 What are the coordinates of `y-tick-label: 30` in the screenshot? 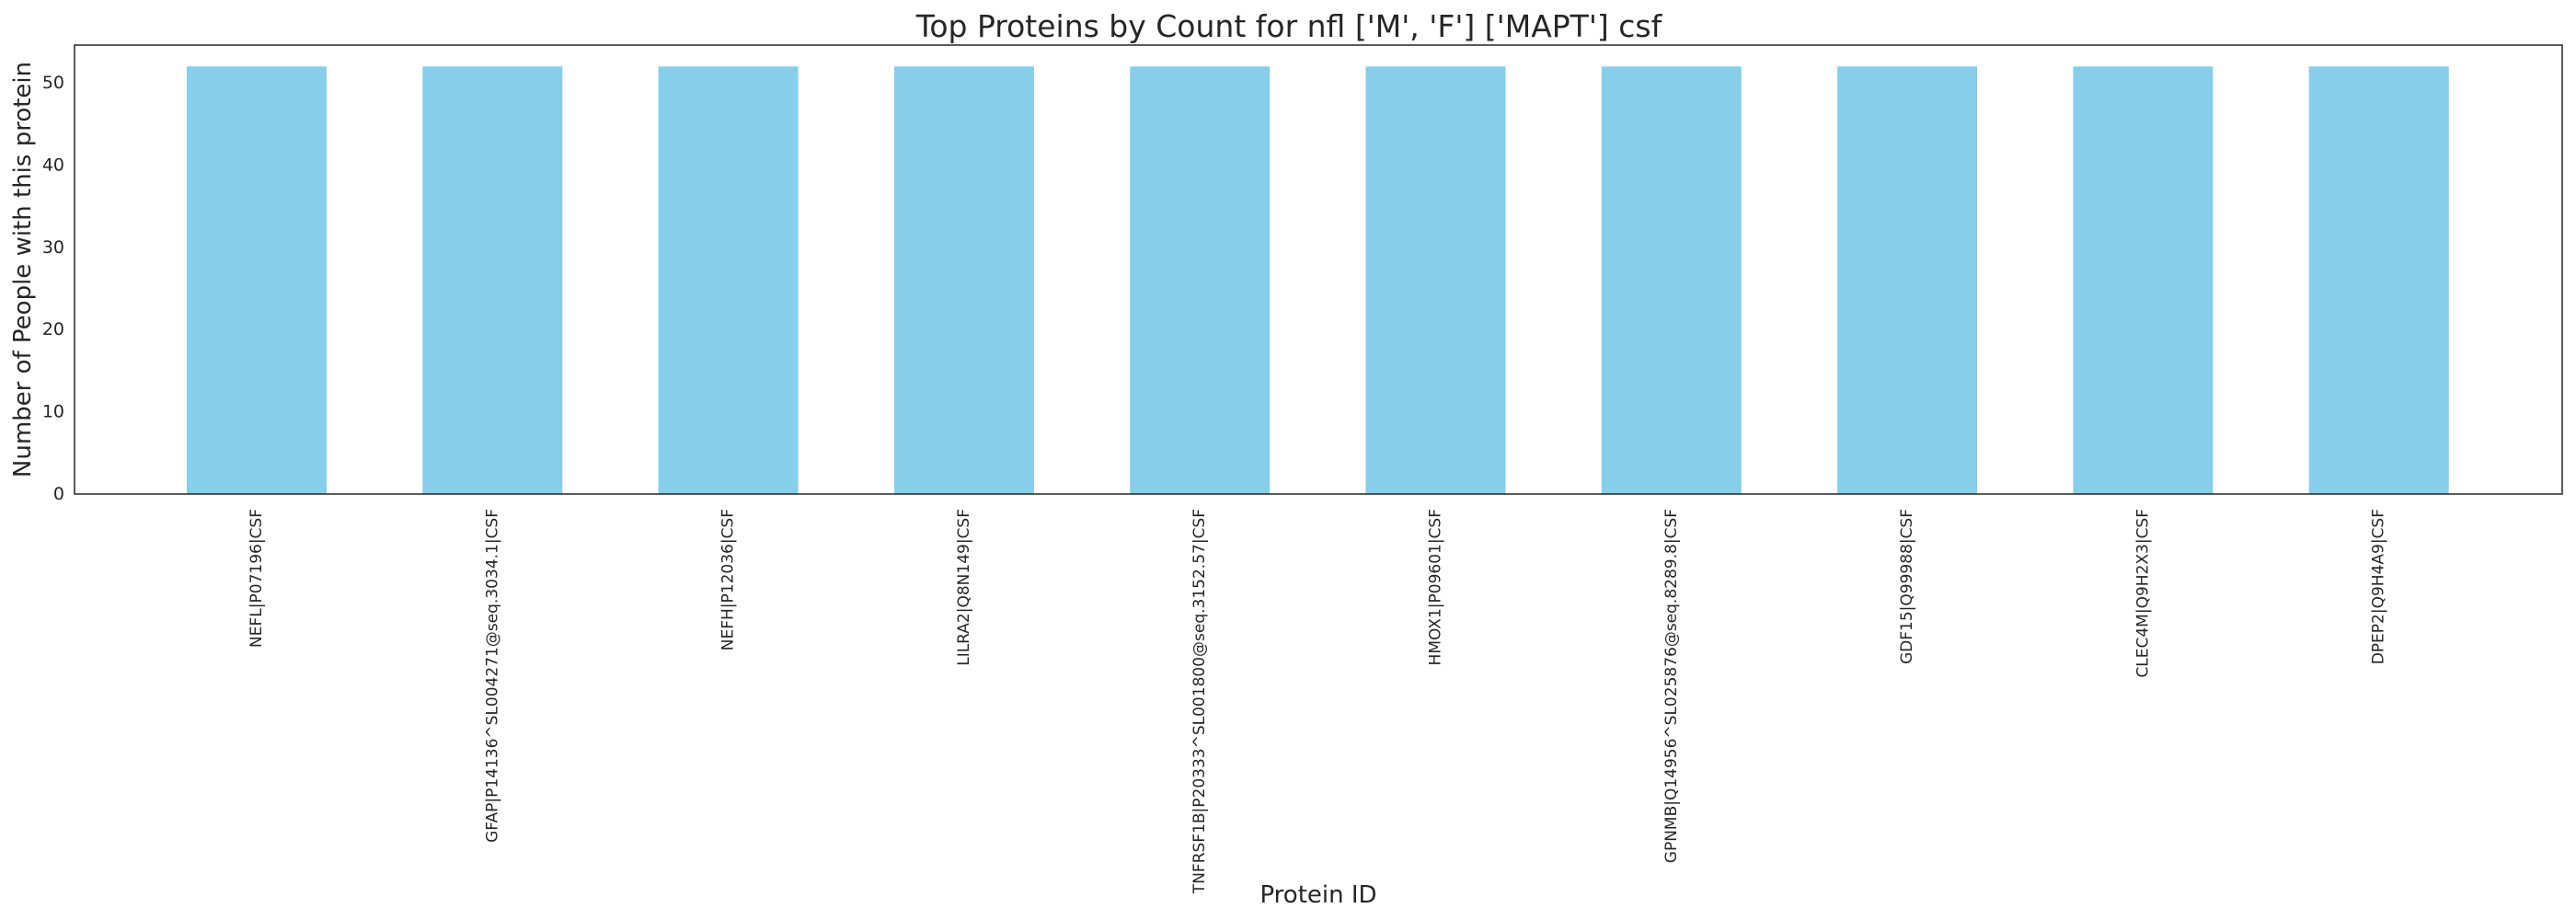 It's located at (53, 247).